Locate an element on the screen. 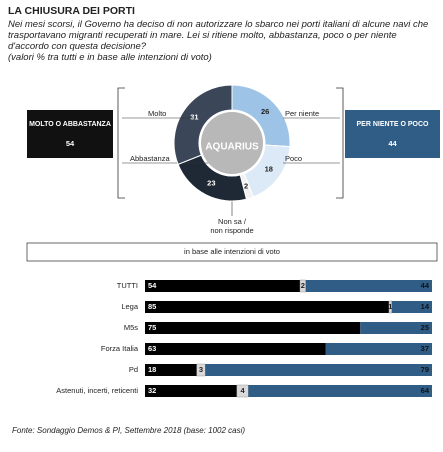 The image size is (443, 452). bar-value: 2 is located at coordinates (303, 285).